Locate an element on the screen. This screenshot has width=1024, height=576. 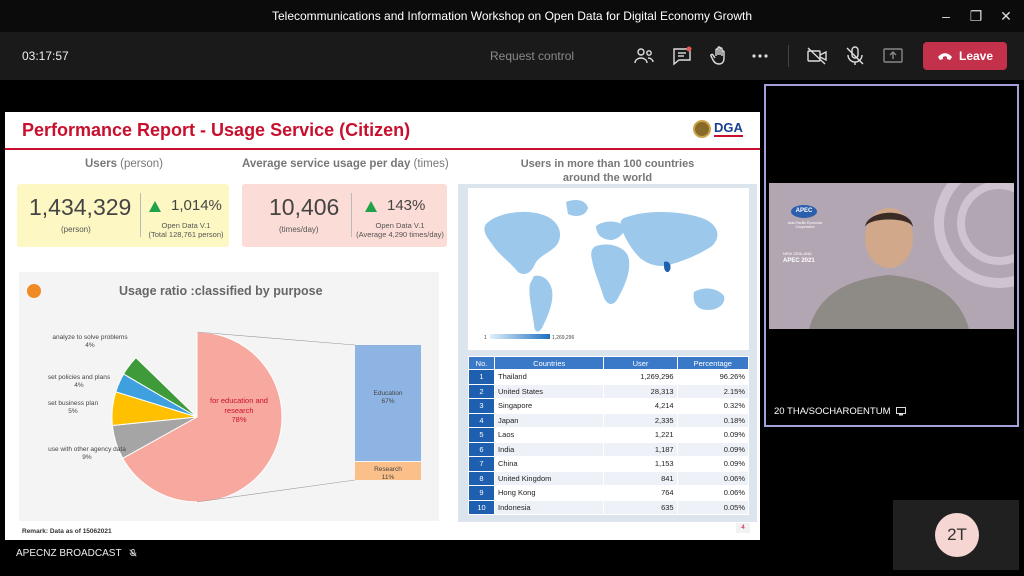
chat-icon is located at coordinates (682, 56).